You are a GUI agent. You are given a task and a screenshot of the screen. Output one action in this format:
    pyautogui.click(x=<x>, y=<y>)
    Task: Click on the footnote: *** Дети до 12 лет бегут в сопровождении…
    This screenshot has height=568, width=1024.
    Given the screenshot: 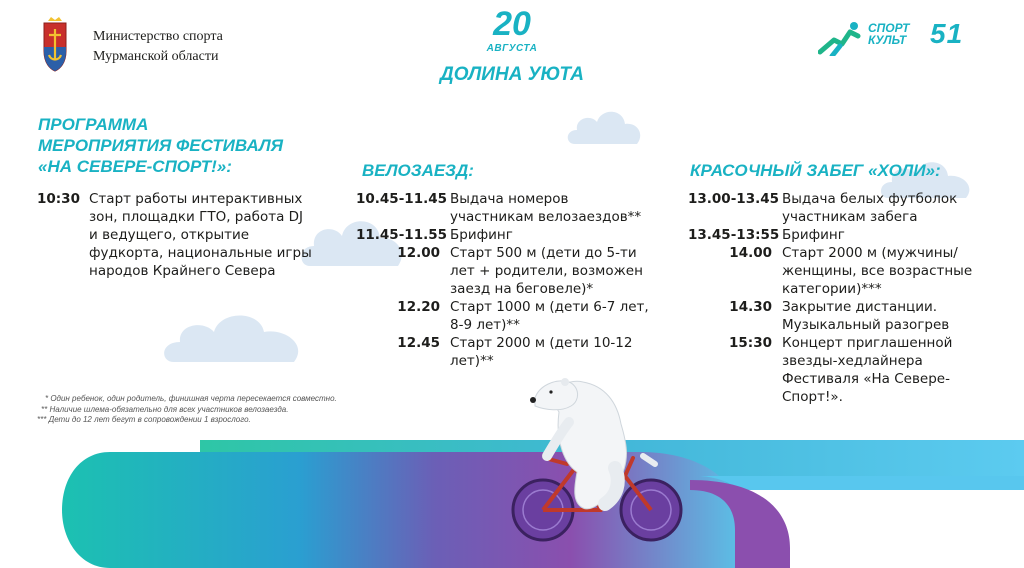 What is the action you would take?
    pyautogui.click(x=144, y=419)
    